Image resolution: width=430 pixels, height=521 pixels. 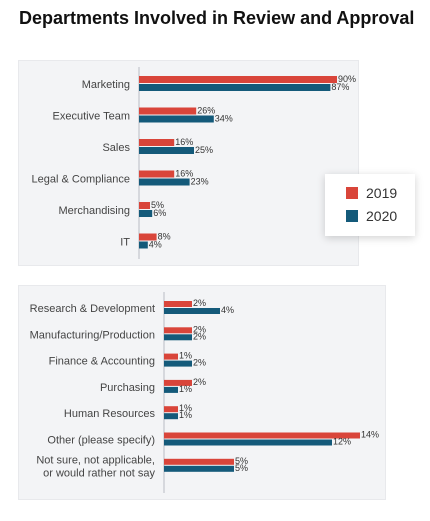 I want to click on bar-finance-accounting-2019, so click(x=171, y=356).